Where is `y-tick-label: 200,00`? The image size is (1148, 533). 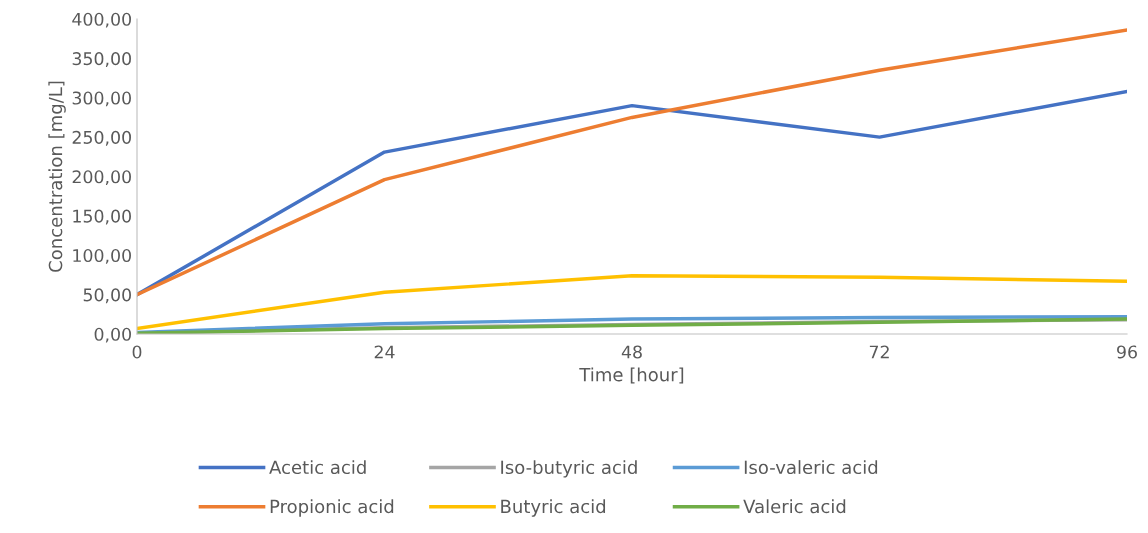 y-tick-label: 200,00 is located at coordinates (101, 178).